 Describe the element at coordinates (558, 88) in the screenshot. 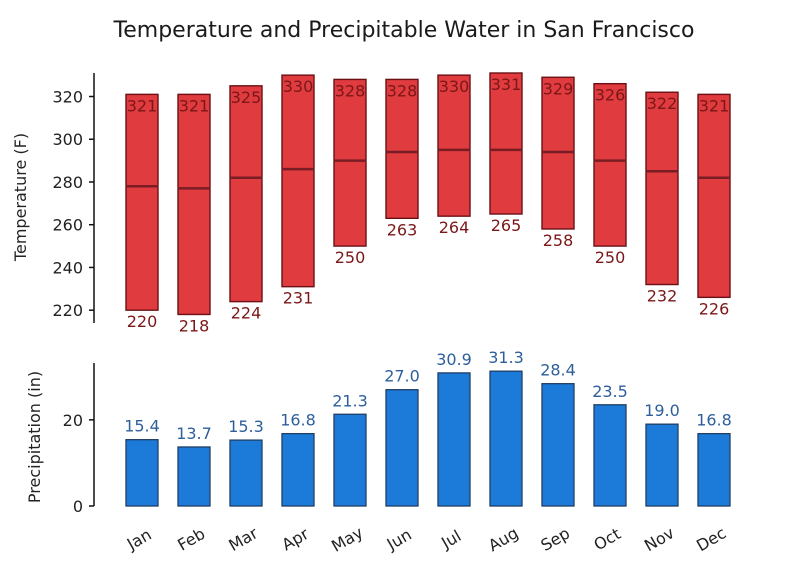

I see `temperature-high-label: 329` at that location.